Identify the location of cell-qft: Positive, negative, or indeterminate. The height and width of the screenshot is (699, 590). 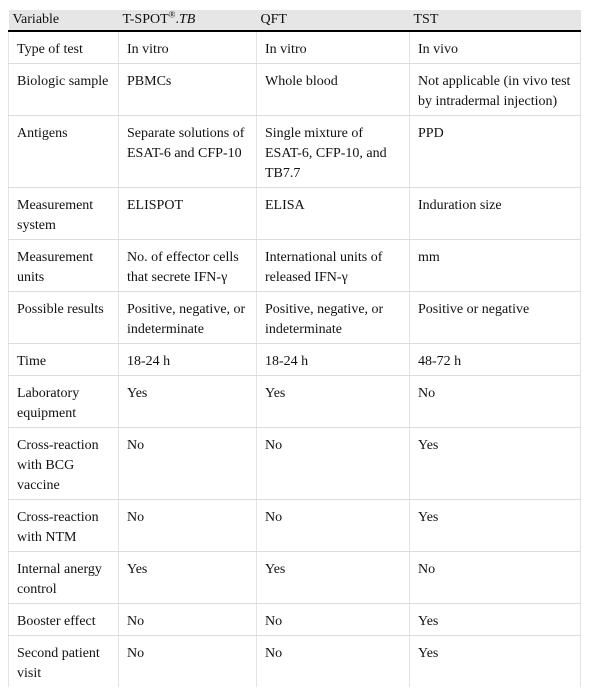
(333, 317).